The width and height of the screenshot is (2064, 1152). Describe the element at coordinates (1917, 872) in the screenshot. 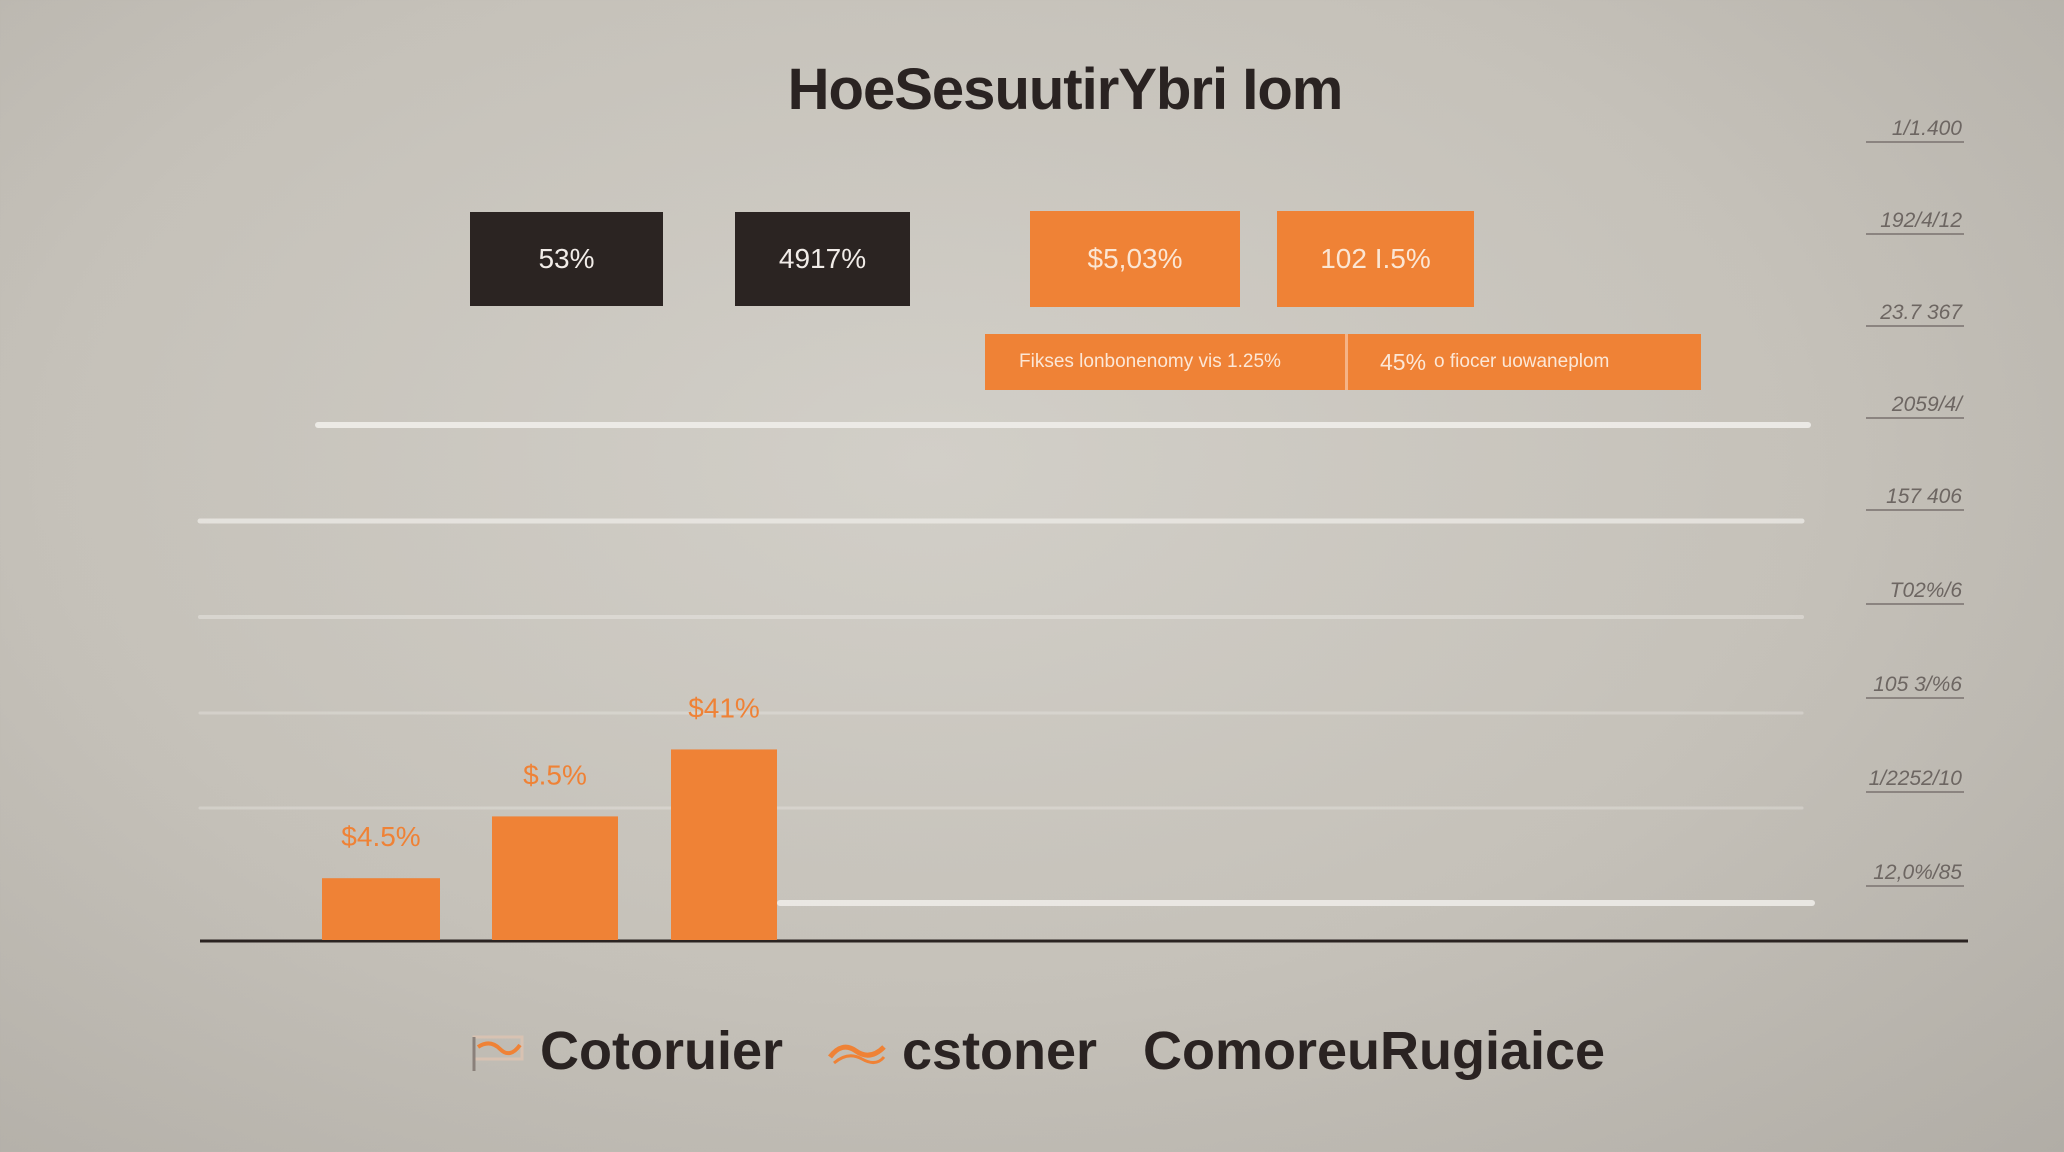

I see `right-tick-label: 12,0%/85` at that location.